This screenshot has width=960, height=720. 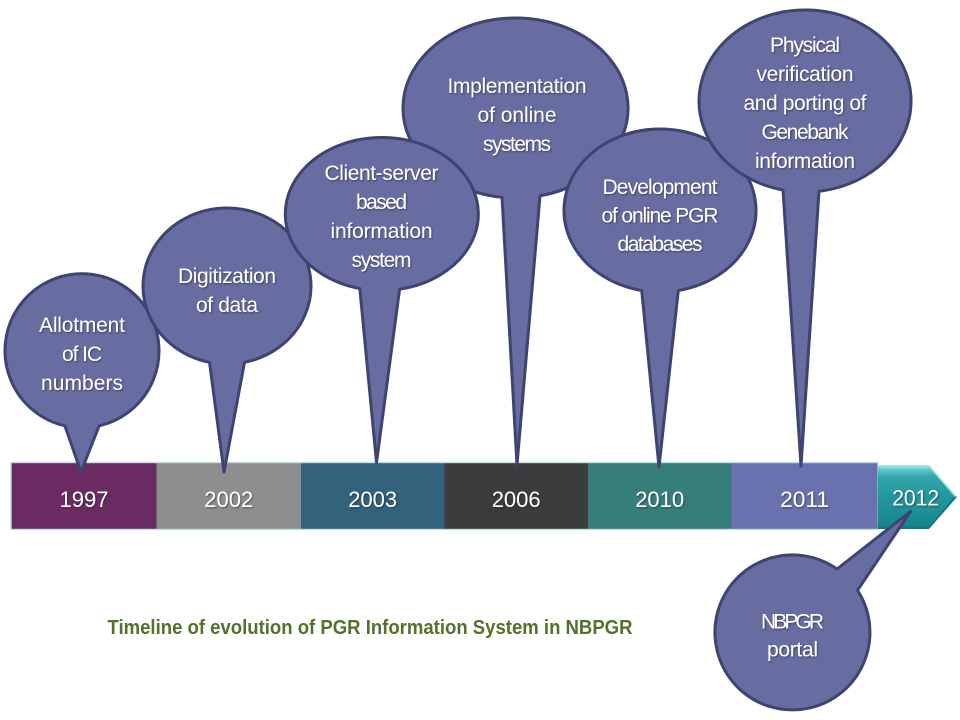 What do you see at coordinates (372, 499) in the screenshot?
I see `svg-text: 2003` at bounding box center [372, 499].